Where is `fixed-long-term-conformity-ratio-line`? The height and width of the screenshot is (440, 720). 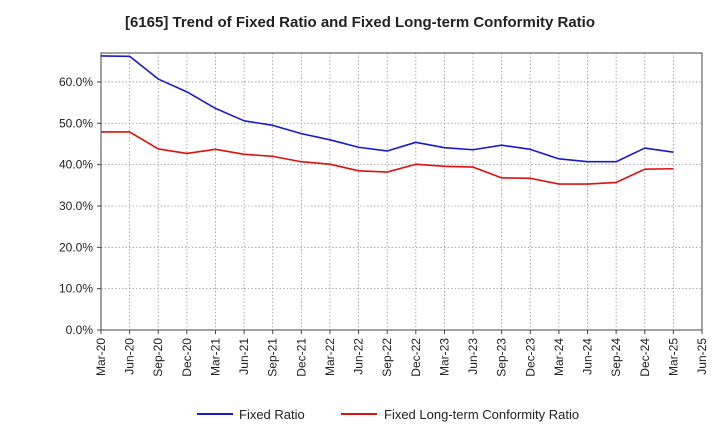 fixed-long-term-conformity-ratio-line is located at coordinates (387, 158).